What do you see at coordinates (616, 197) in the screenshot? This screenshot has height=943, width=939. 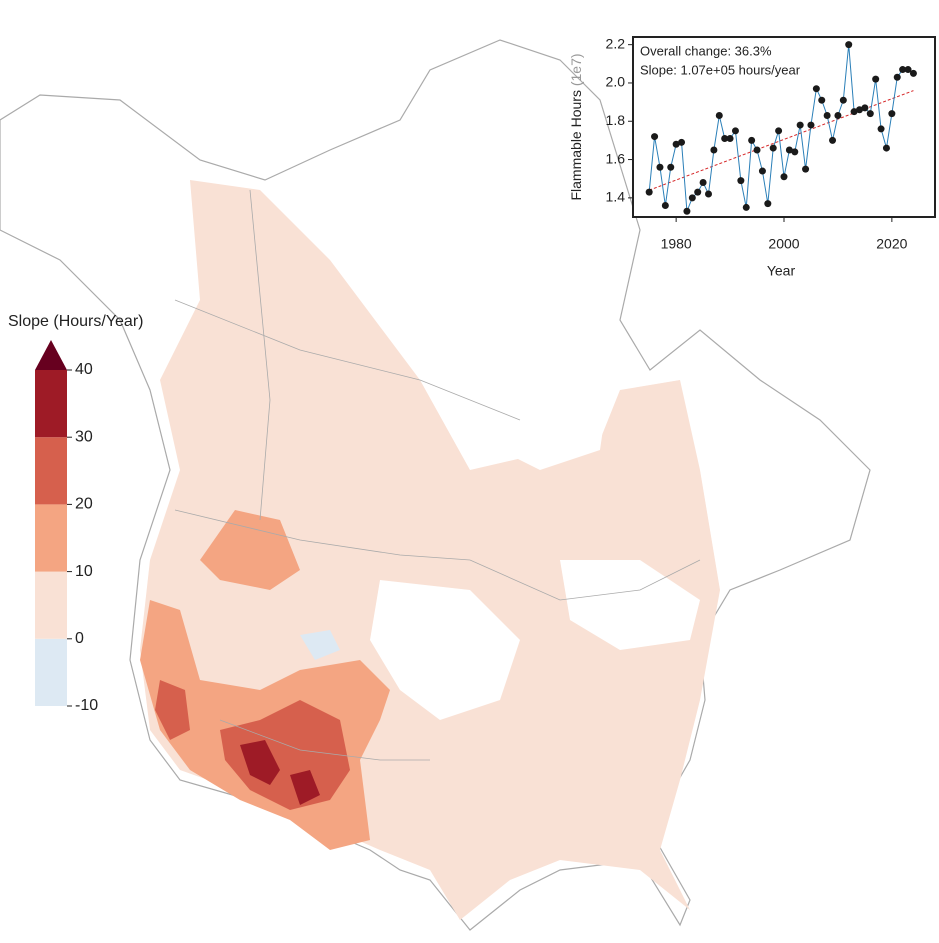 I see `y-tick-label: 1.4` at bounding box center [616, 197].